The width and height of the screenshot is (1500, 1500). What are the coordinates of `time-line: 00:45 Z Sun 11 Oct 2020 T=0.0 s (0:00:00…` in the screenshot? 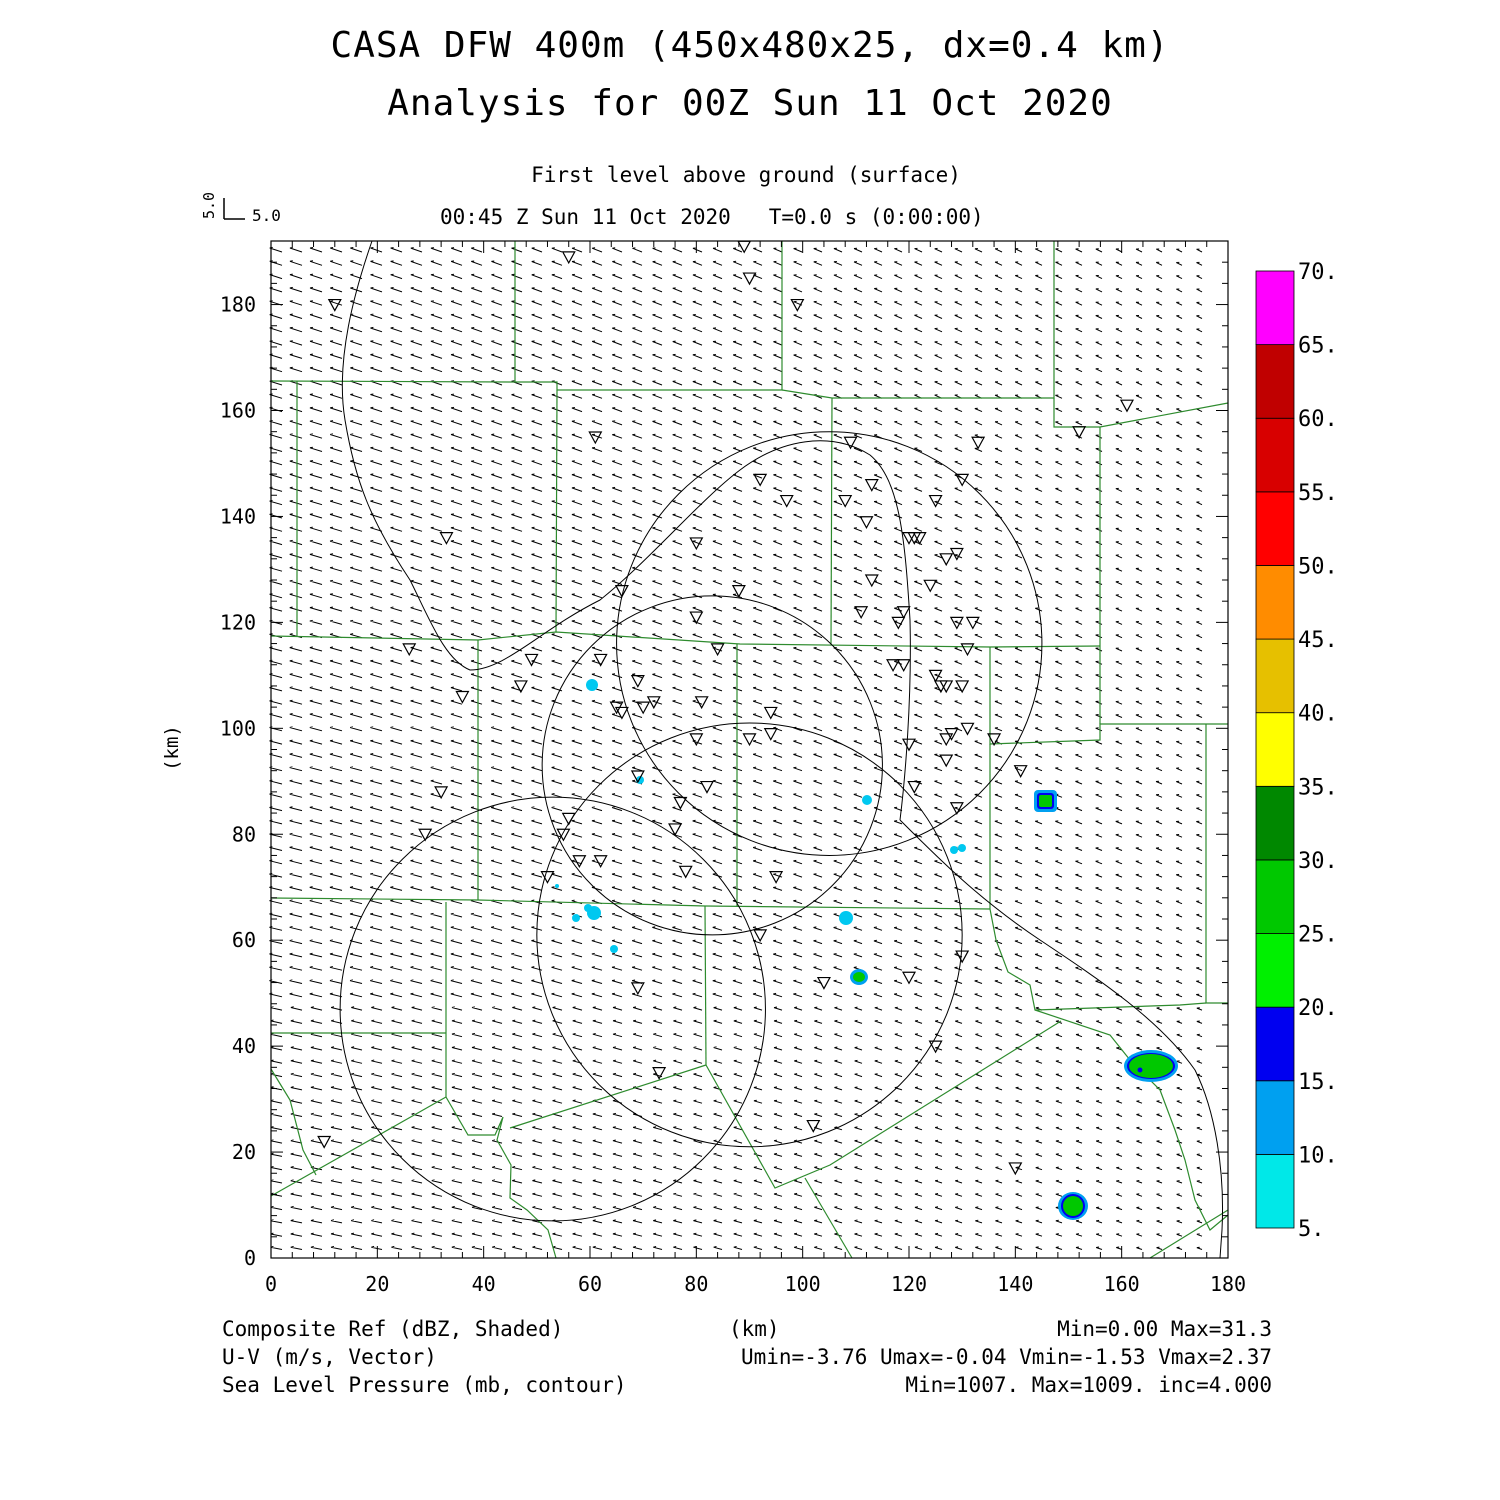 It's located at (712, 217).